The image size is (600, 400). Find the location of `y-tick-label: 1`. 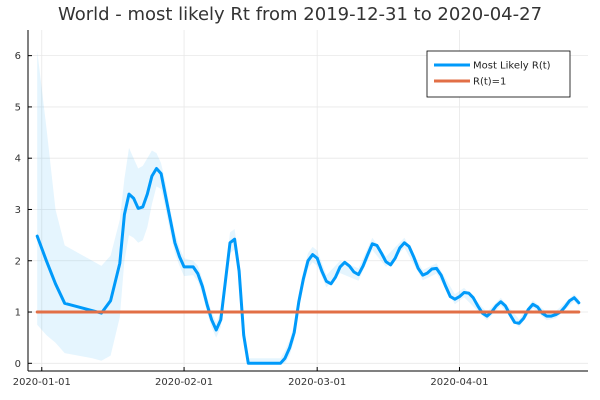

y-tick-label: 1 is located at coordinates (18, 313).